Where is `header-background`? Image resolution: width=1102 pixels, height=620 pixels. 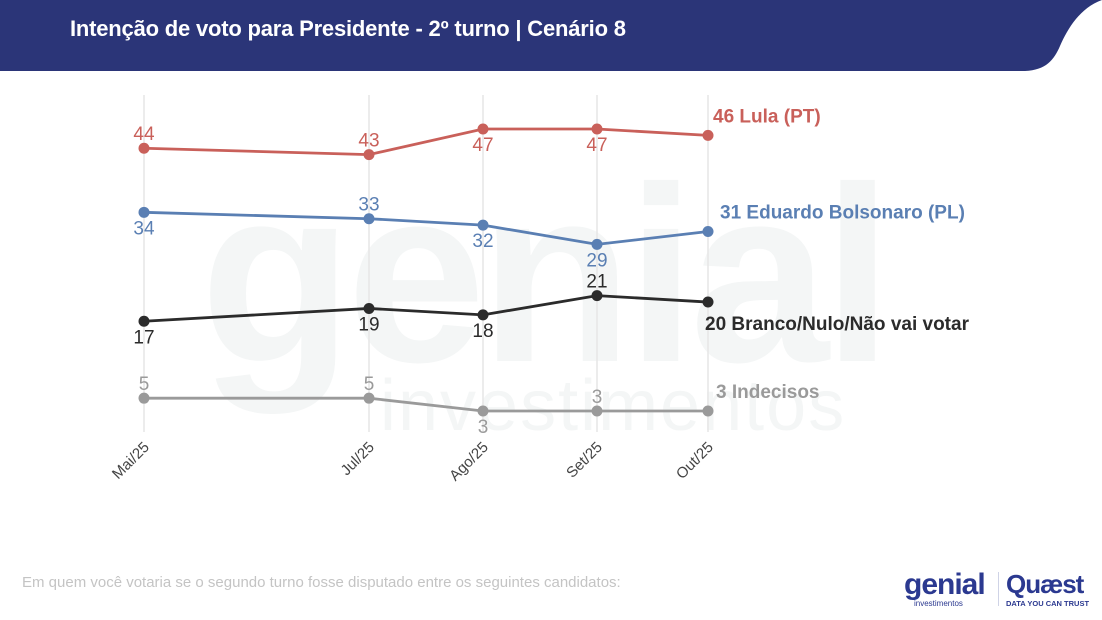 header-background is located at coordinates (551, 35).